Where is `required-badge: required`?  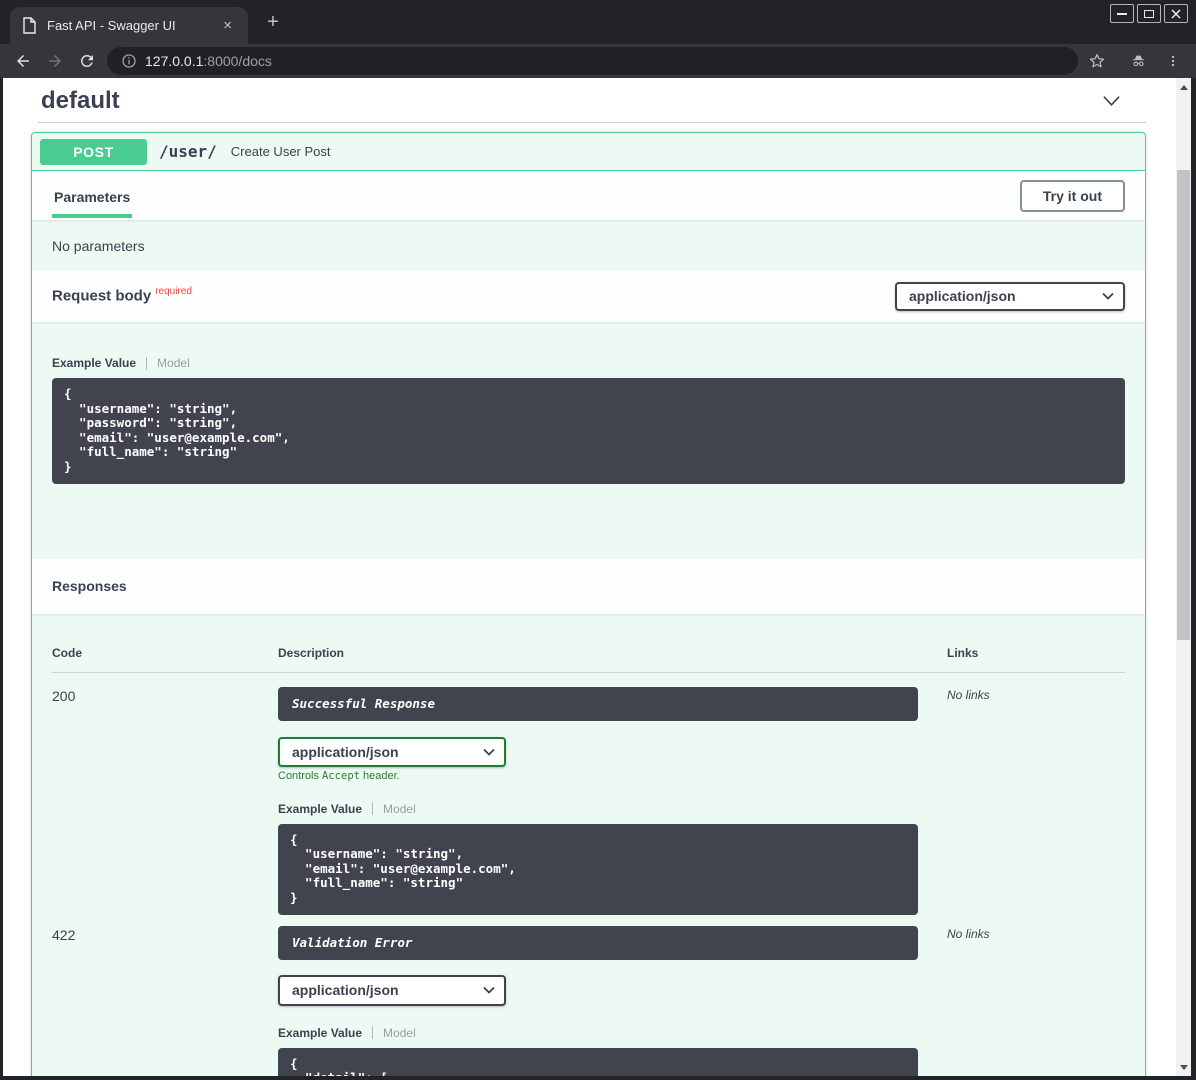 required-badge: required is located at coordinates (173, 292).